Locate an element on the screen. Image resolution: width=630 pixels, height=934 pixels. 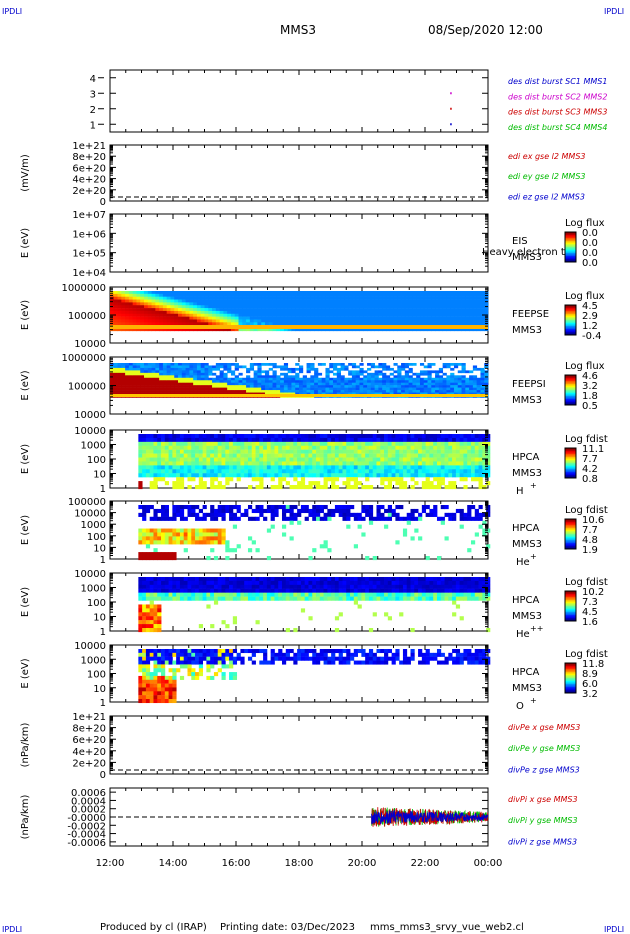
spacecraft-label: MMS3 is located at coordinates (527, 257).